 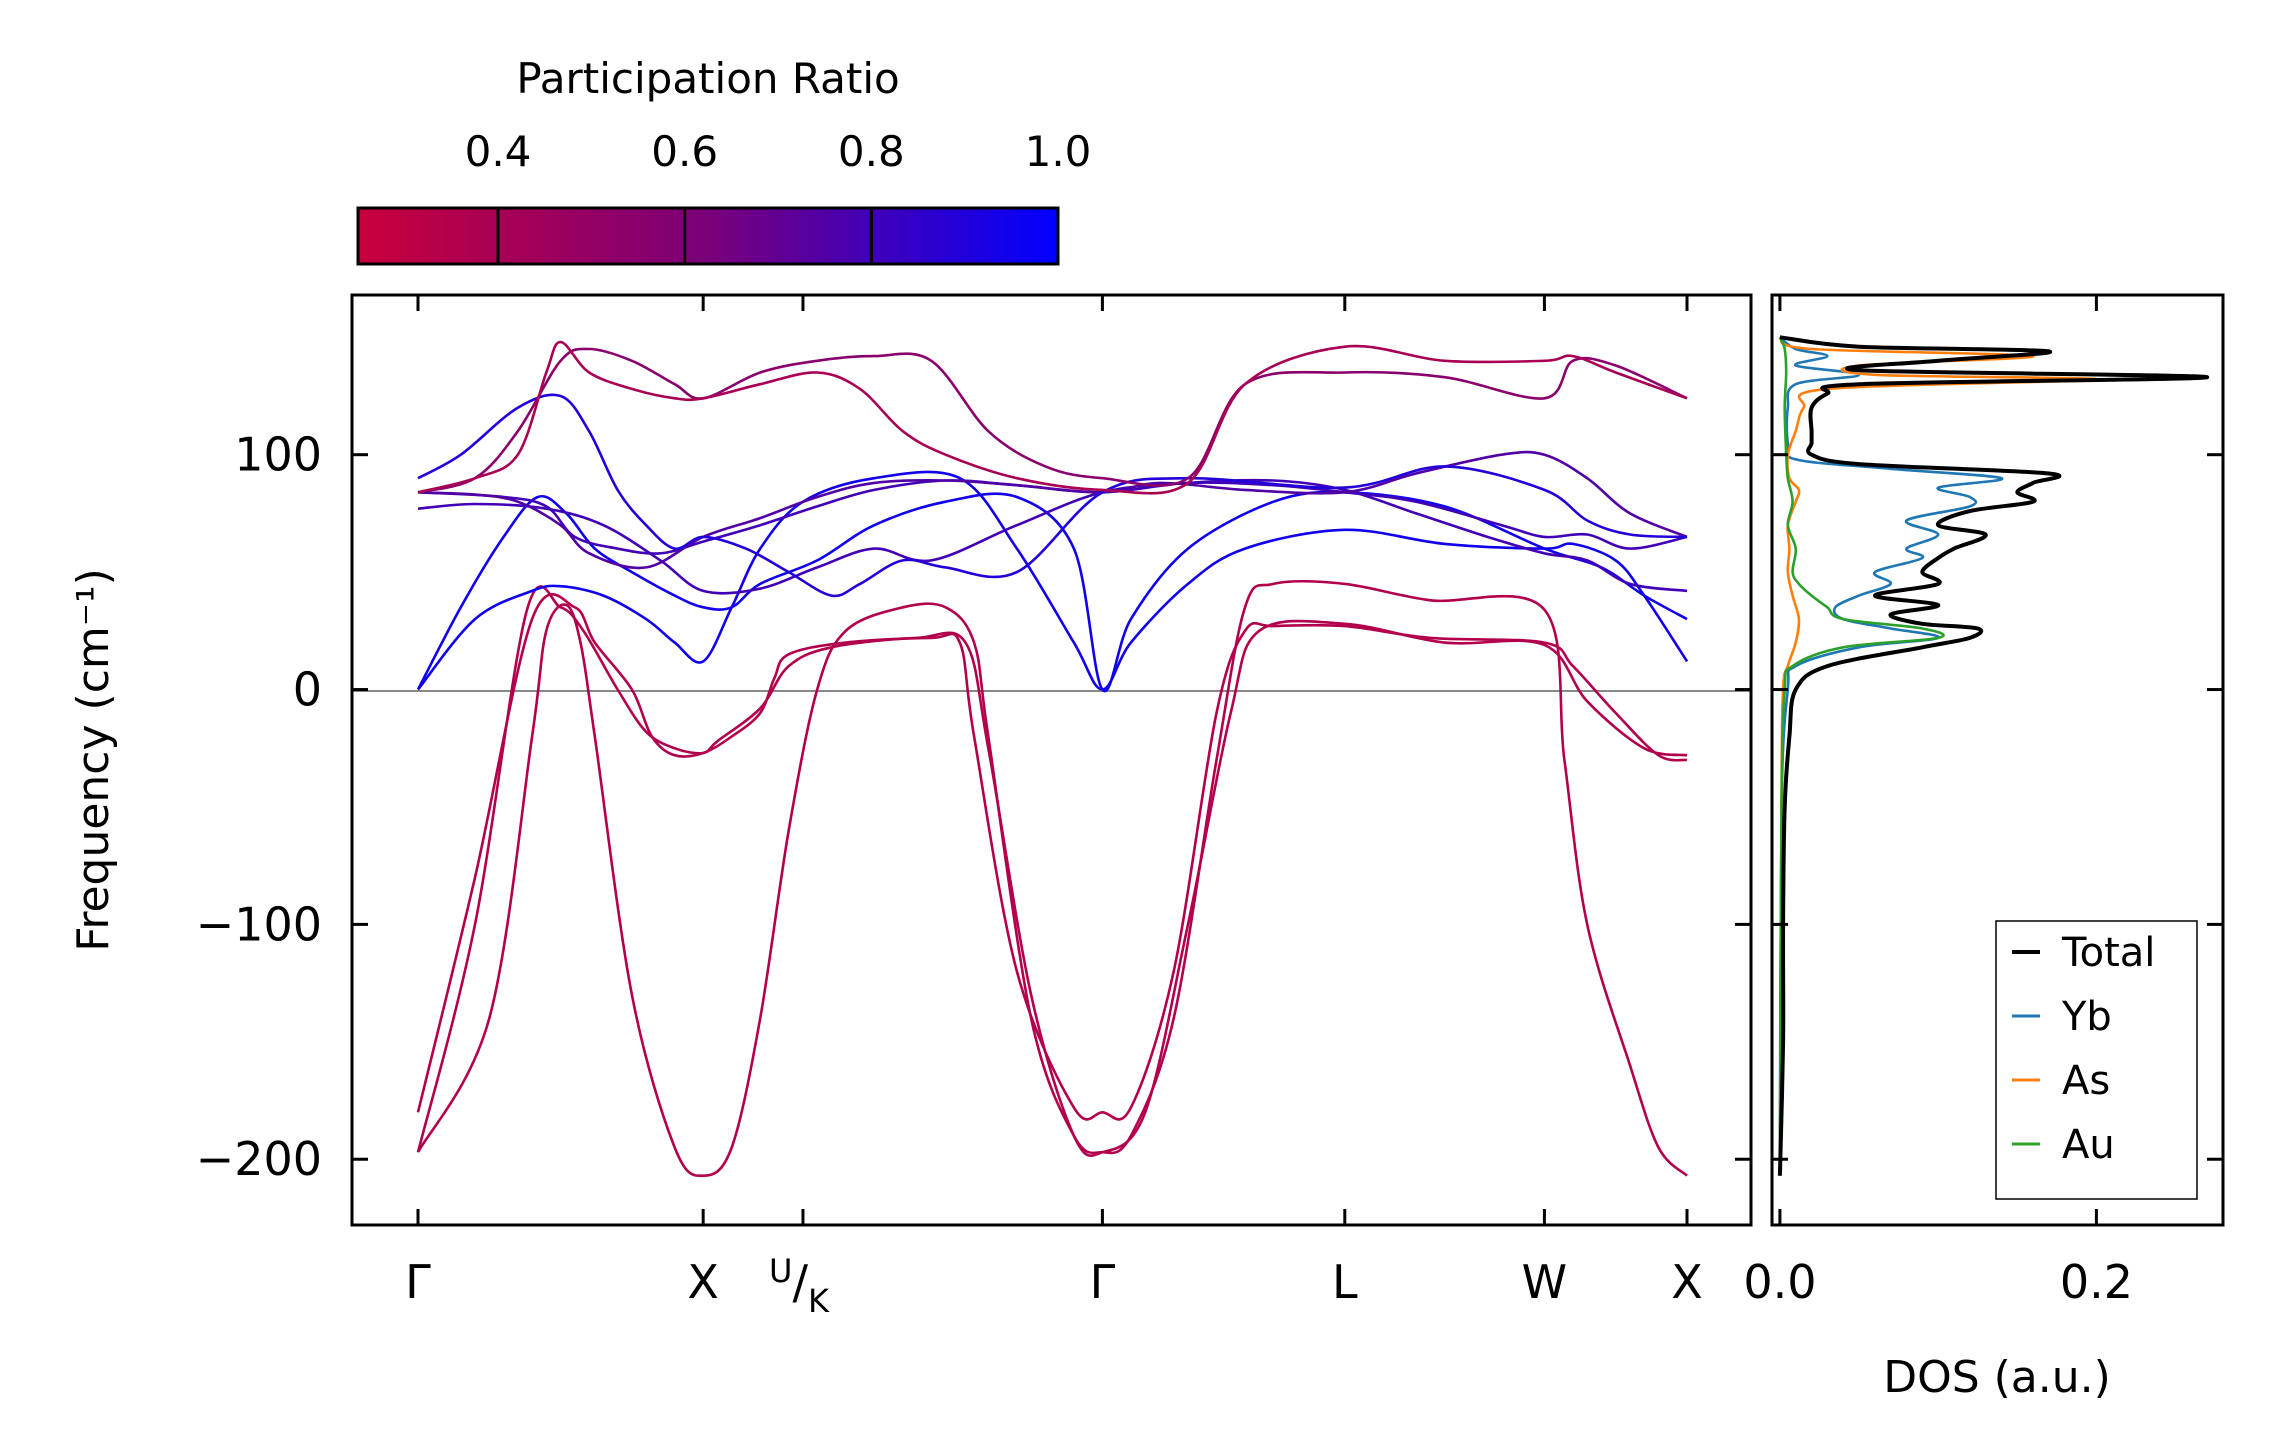 What do you see at coordinates (2096, 1282) in the screenshot?
I see `dos-x-tick-label: 0.2` at bounding box center [2096, 1282].